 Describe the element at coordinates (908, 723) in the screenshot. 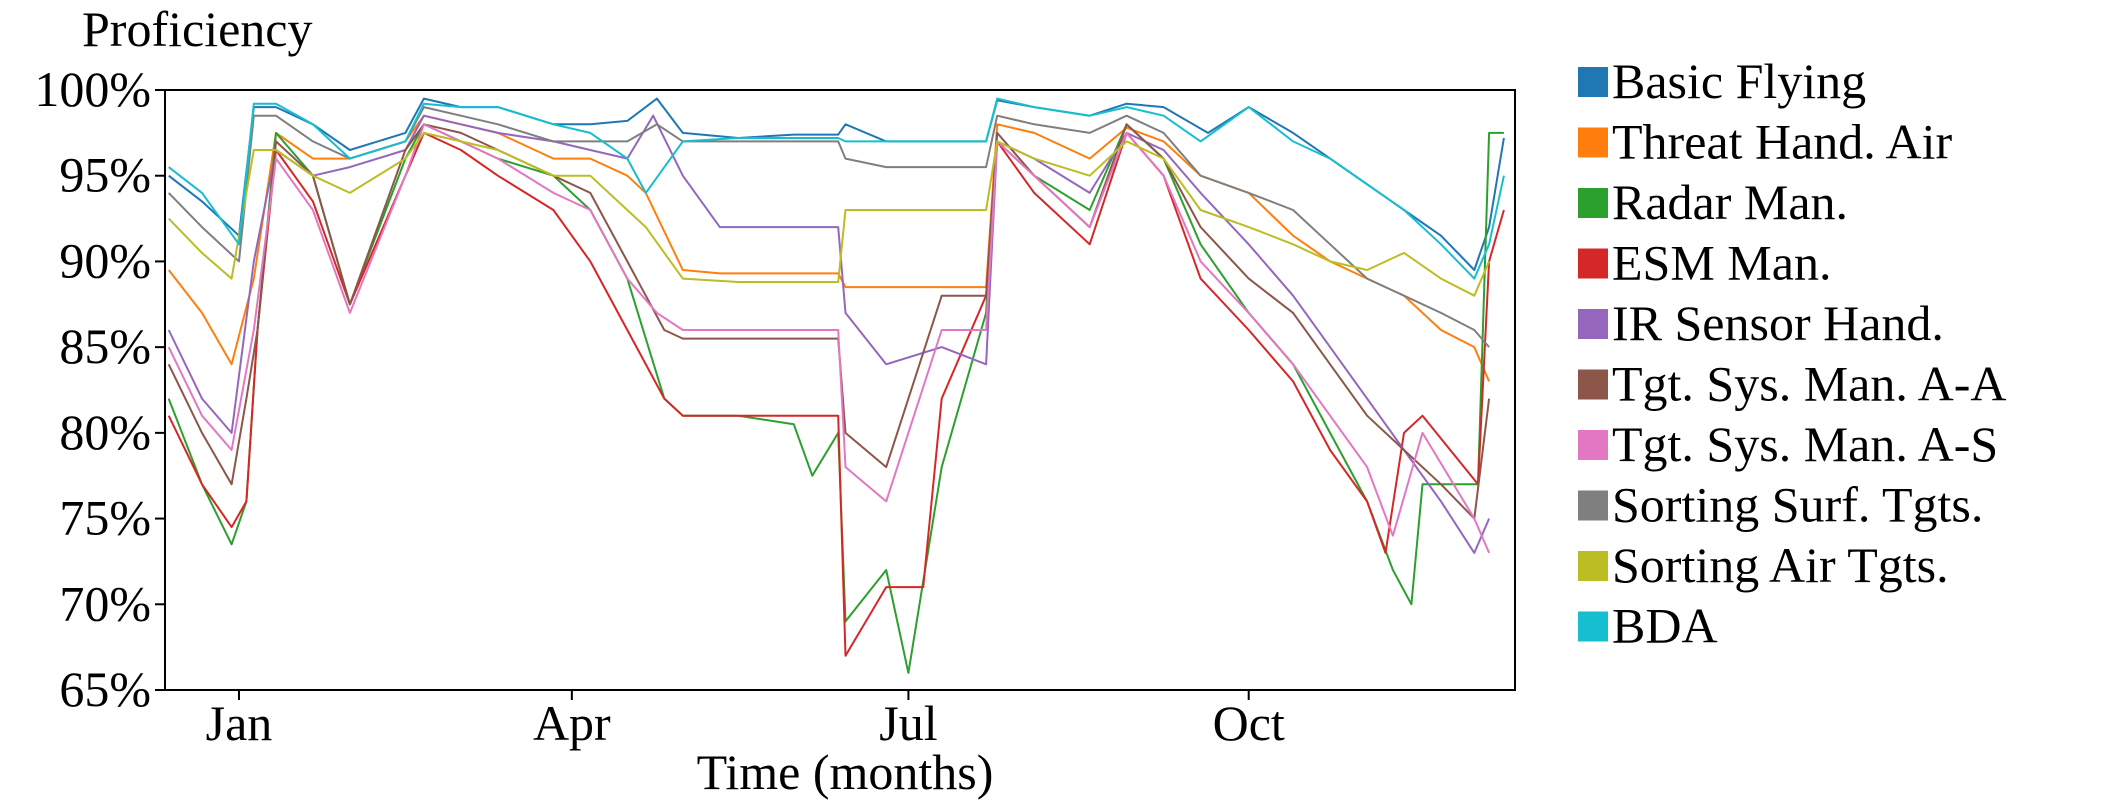

I see `x-tick-label: Jul` at that location.